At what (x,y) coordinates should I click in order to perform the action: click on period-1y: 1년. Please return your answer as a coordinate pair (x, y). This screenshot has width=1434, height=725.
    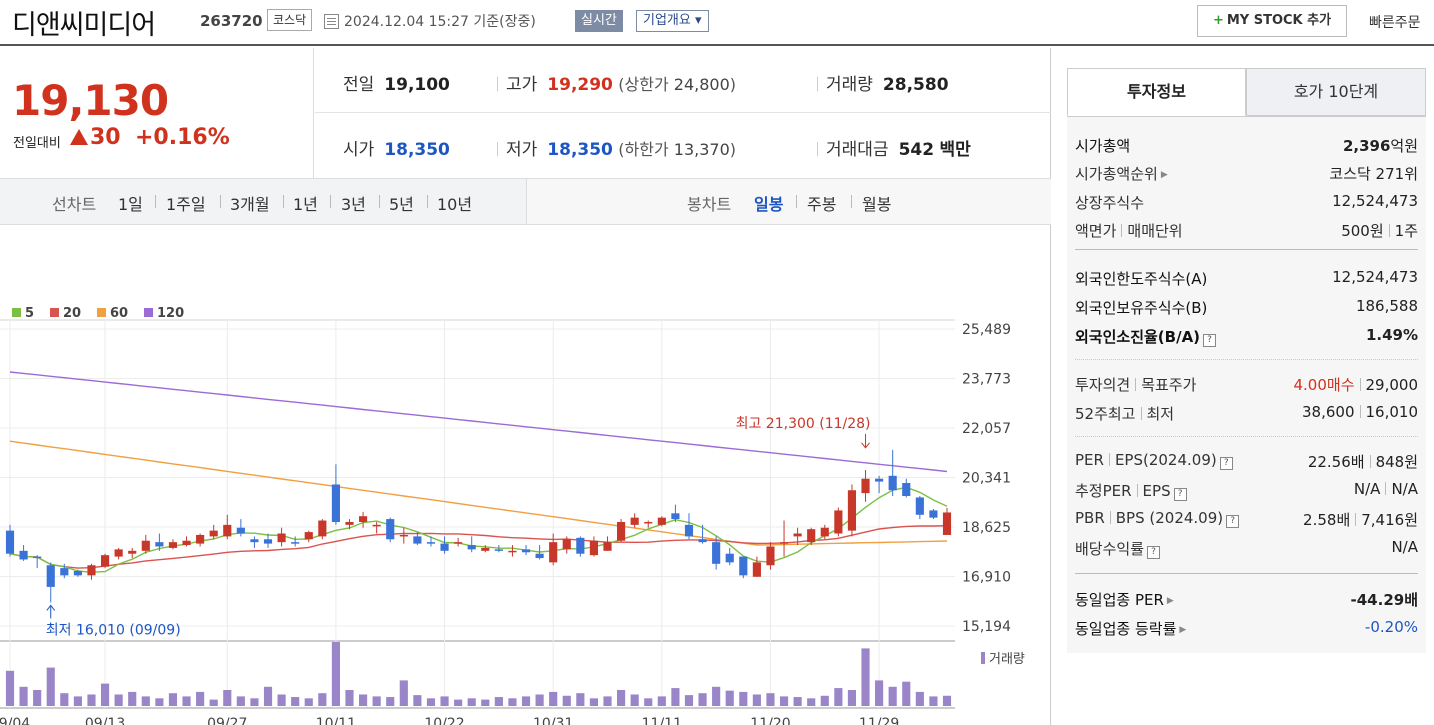
    Looking at the image, I should click on (305, 204).